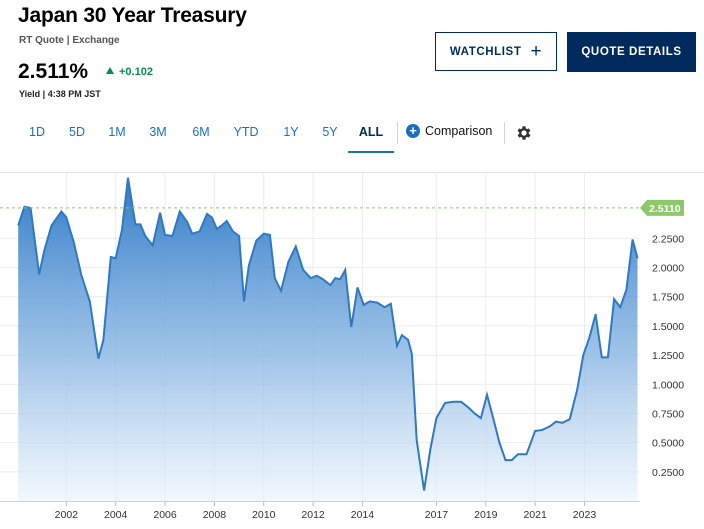  I want to click on range-tab-ytd: YTD, so click(246, 132).